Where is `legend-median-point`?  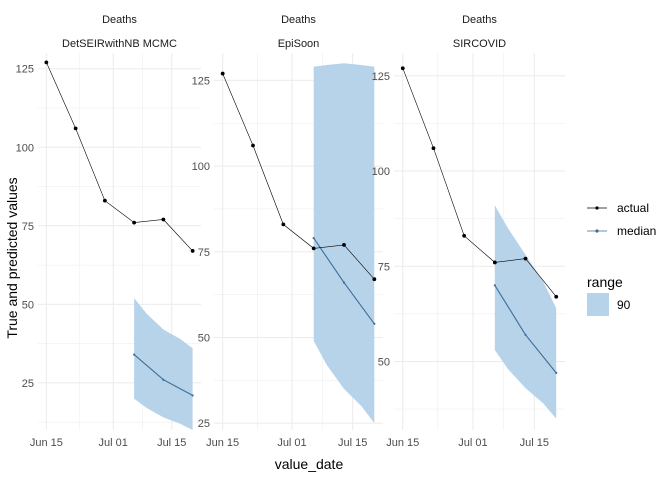
legend-median-point is located at coordinates (597, 231).